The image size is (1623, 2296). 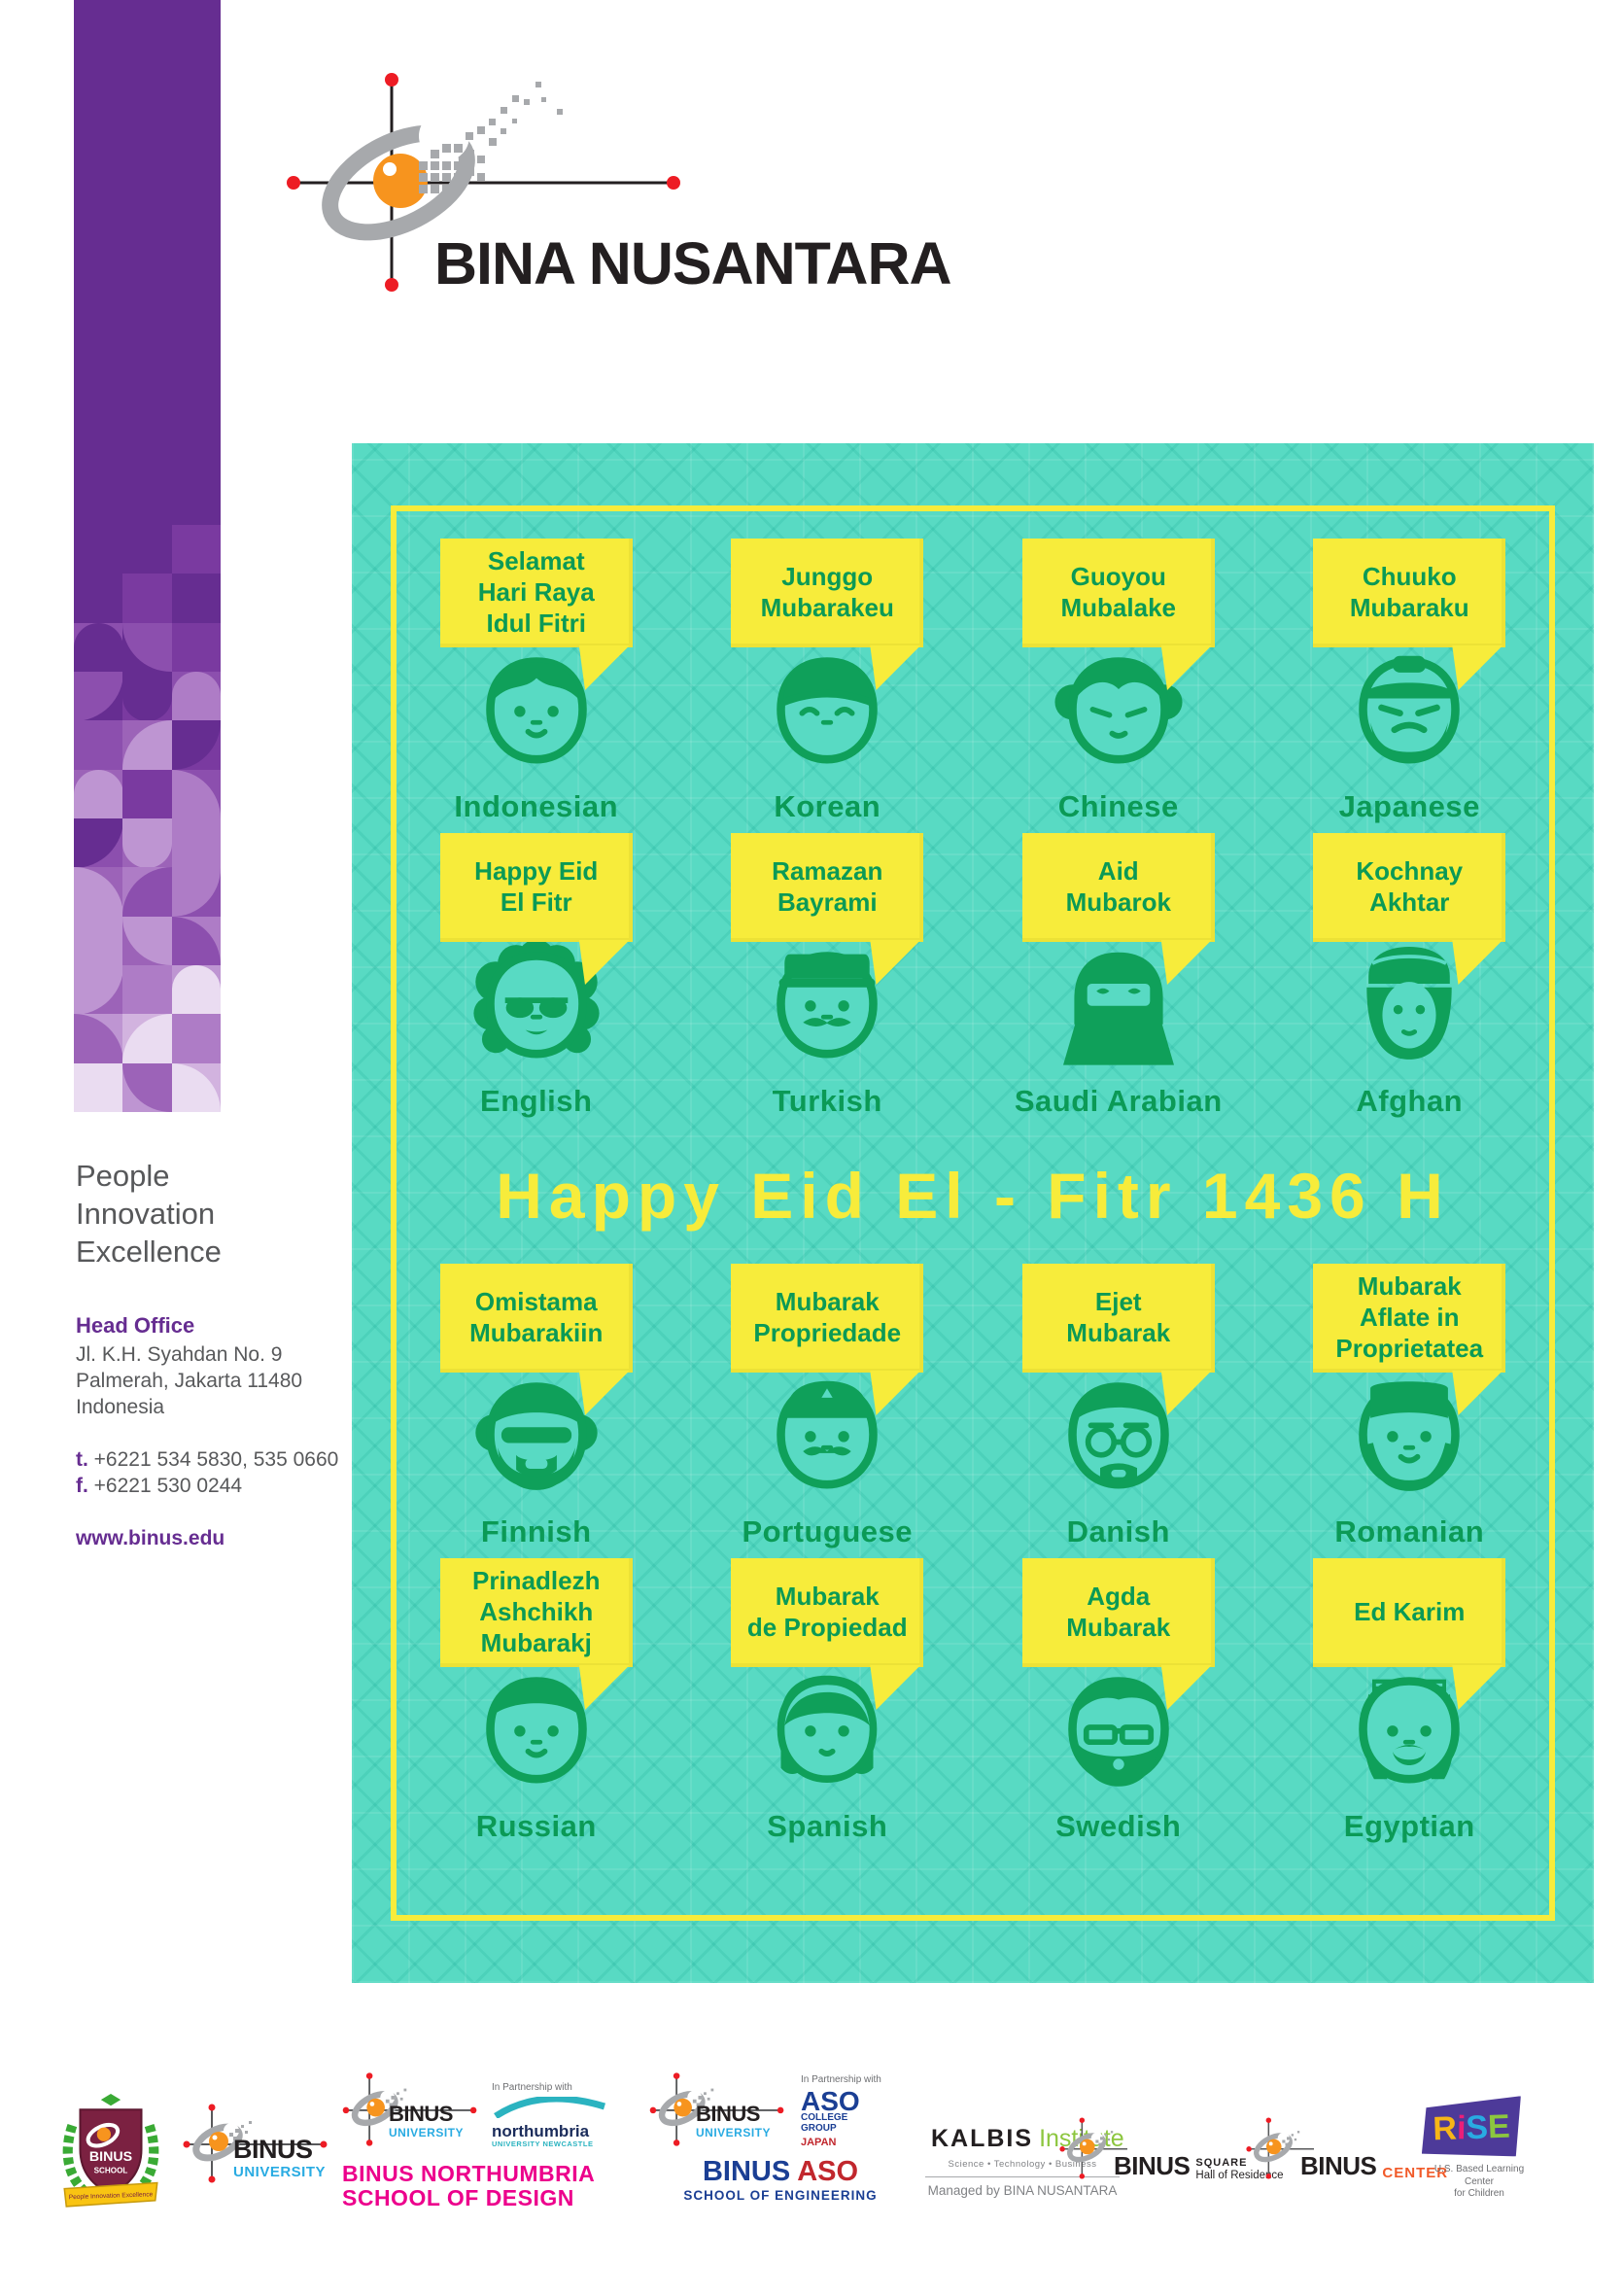 What do you see at coordinates (819, 2128) in the screenshot?
I see `aso-group: GROUP` at bounding box center [819, 2128].